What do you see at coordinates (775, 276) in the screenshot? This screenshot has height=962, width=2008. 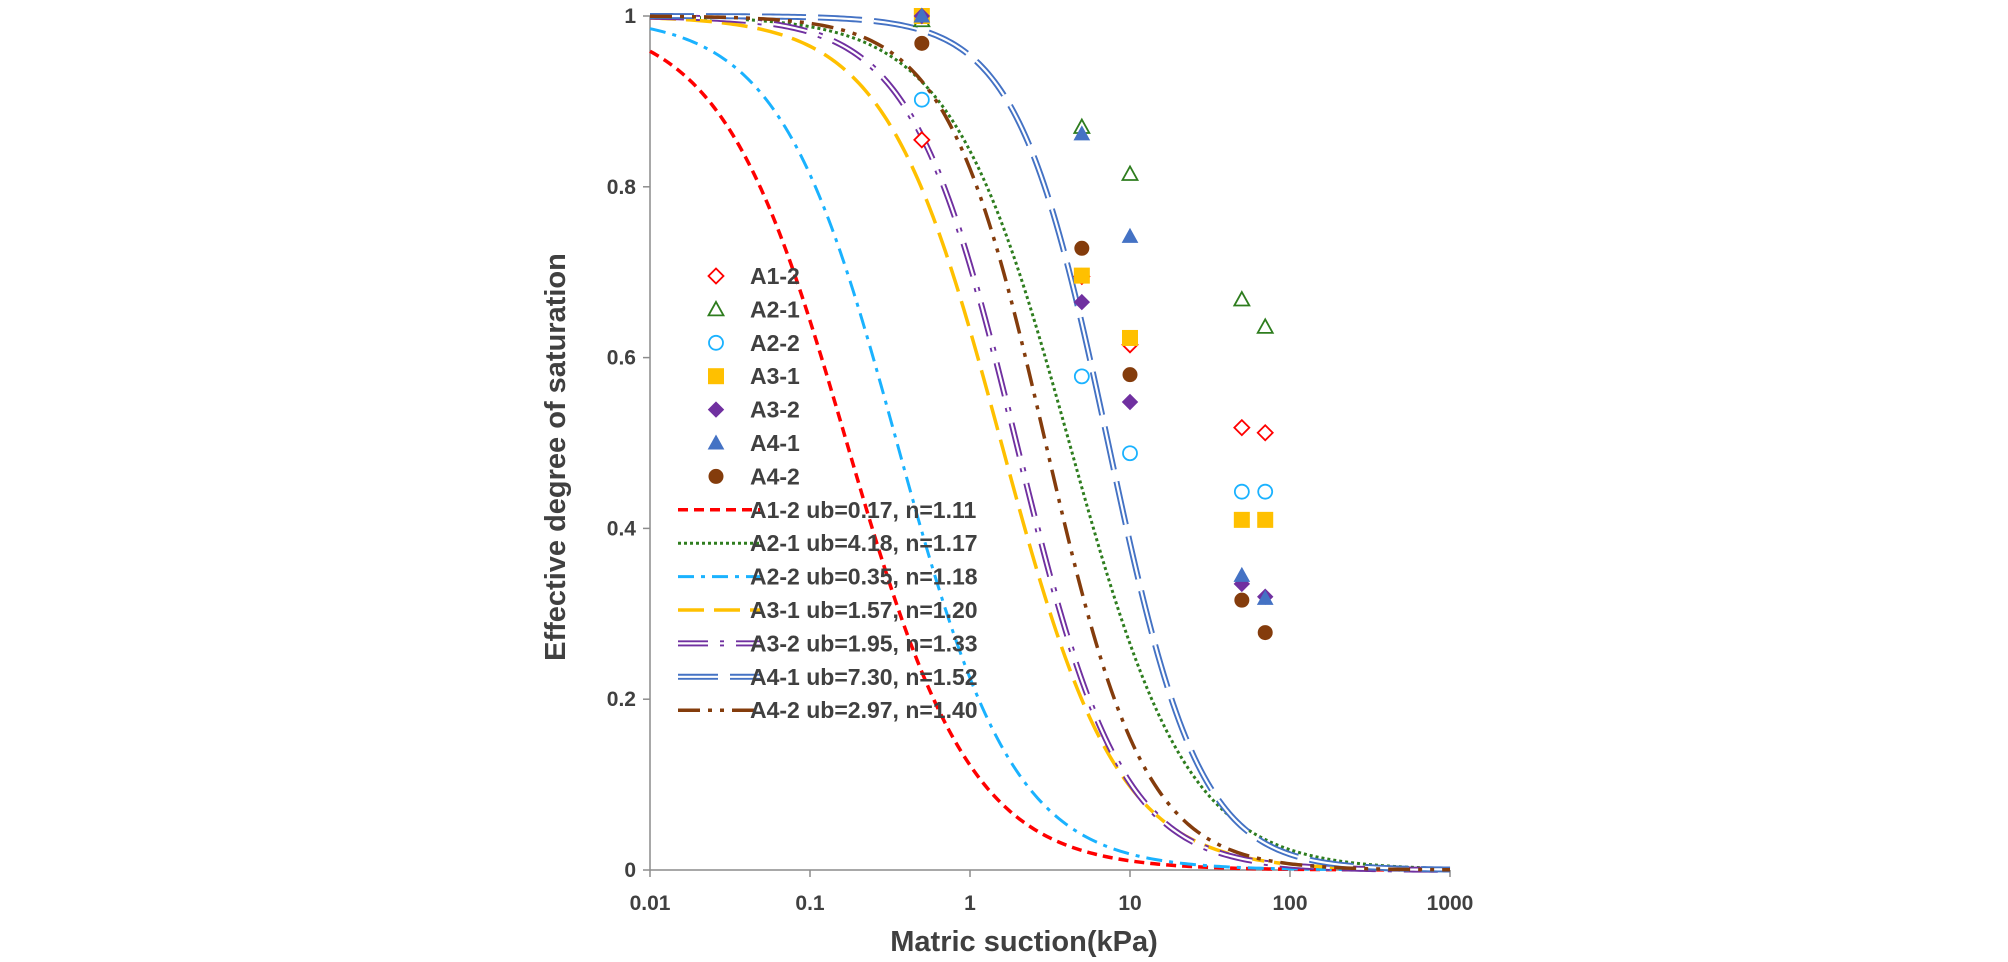 I see `legend-label: A1-2` at bounding box center [775, 276].